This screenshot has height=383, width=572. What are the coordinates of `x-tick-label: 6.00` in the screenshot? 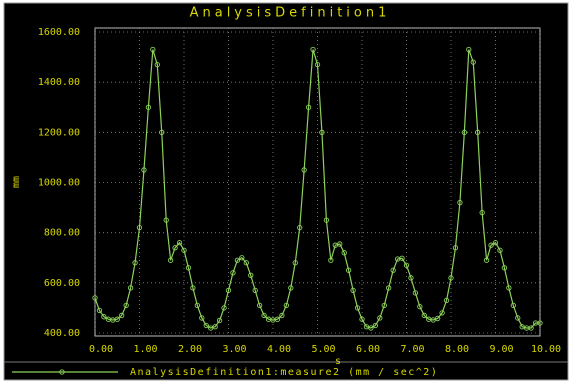 It's located at (368, 349).